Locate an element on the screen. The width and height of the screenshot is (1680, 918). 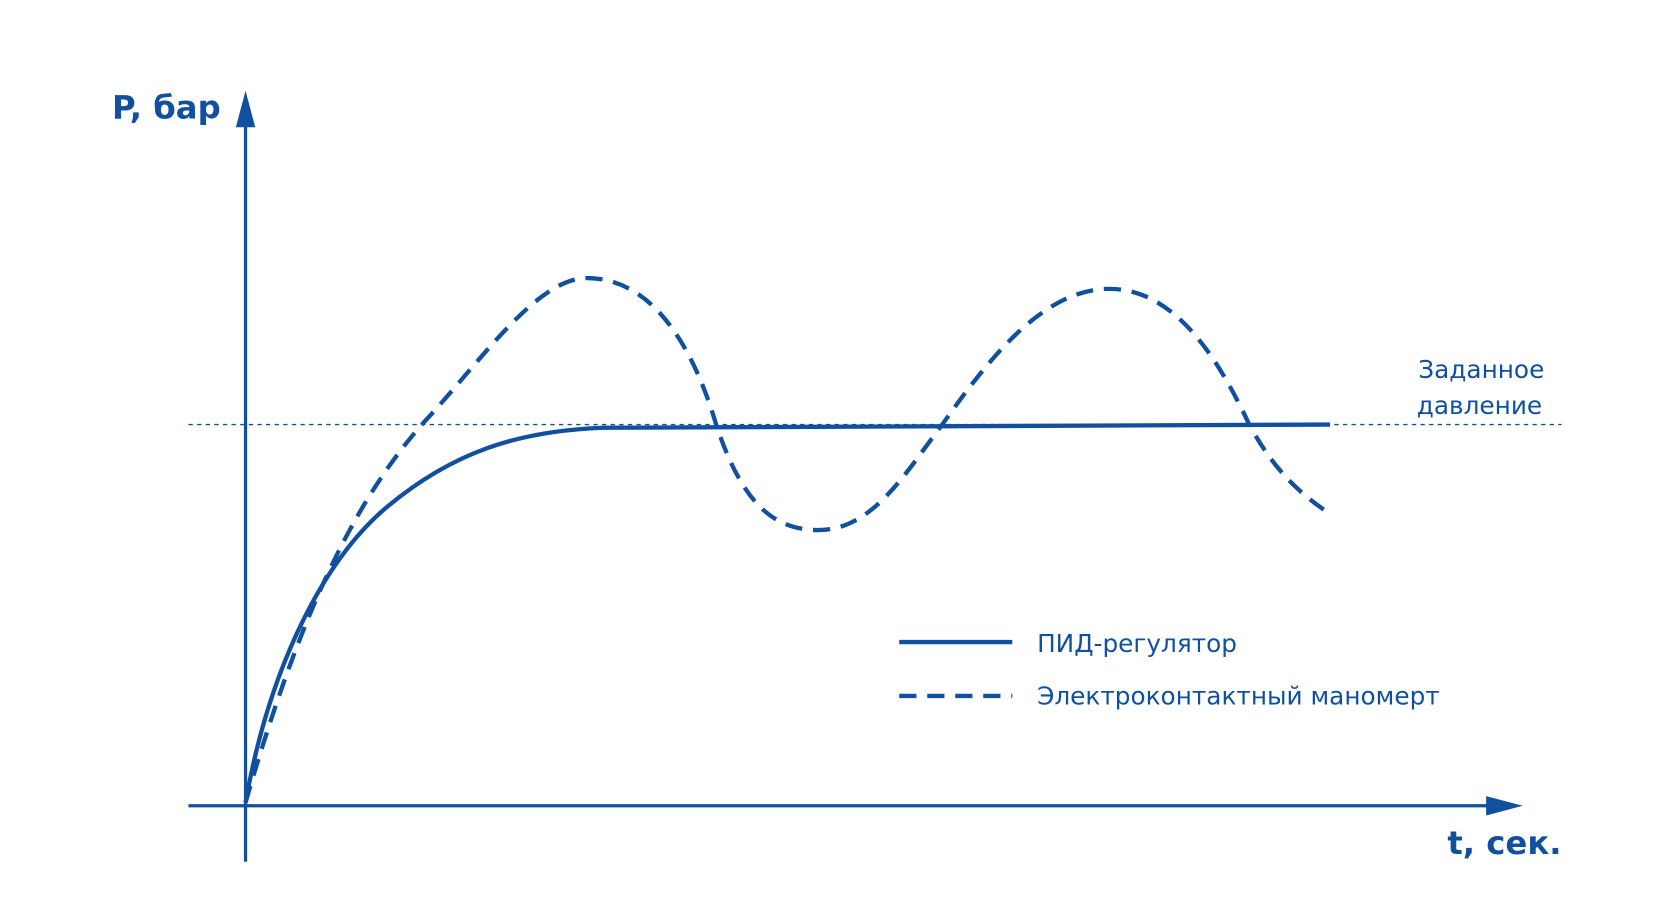
y-axis-arrow is located at coordinates (245, 109).